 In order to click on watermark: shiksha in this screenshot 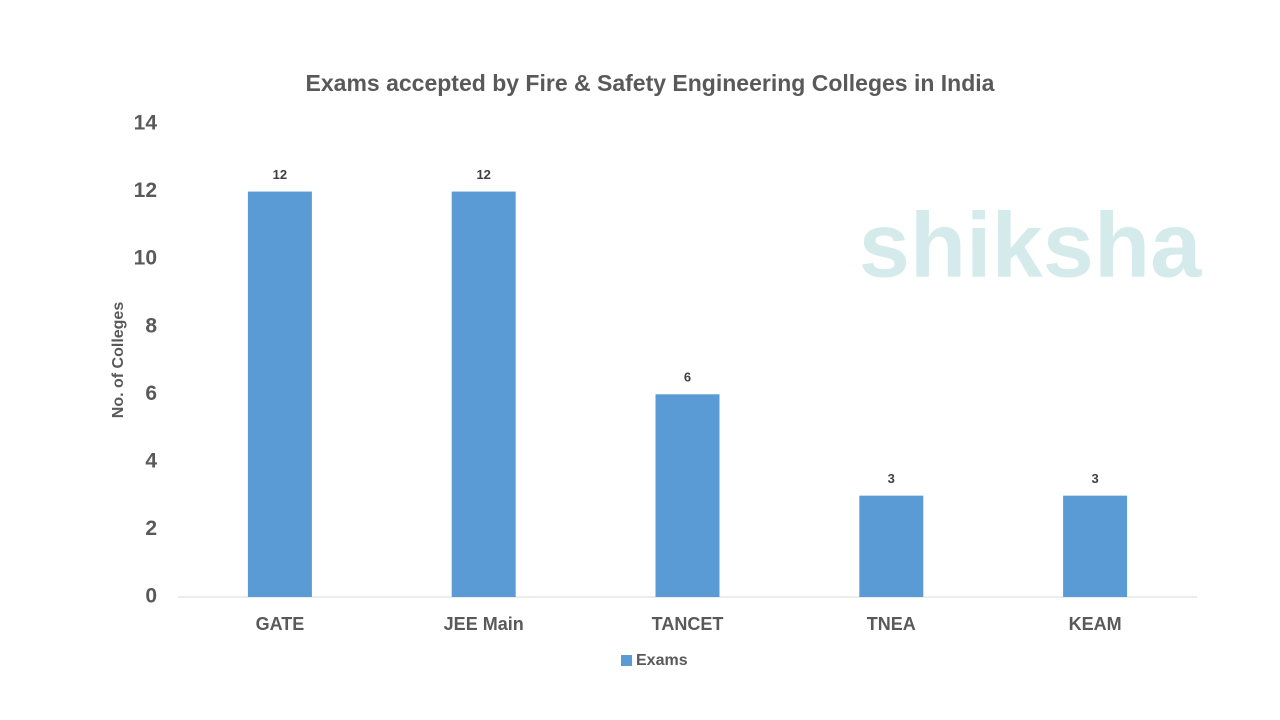, I will do `click(1030, 245)`.